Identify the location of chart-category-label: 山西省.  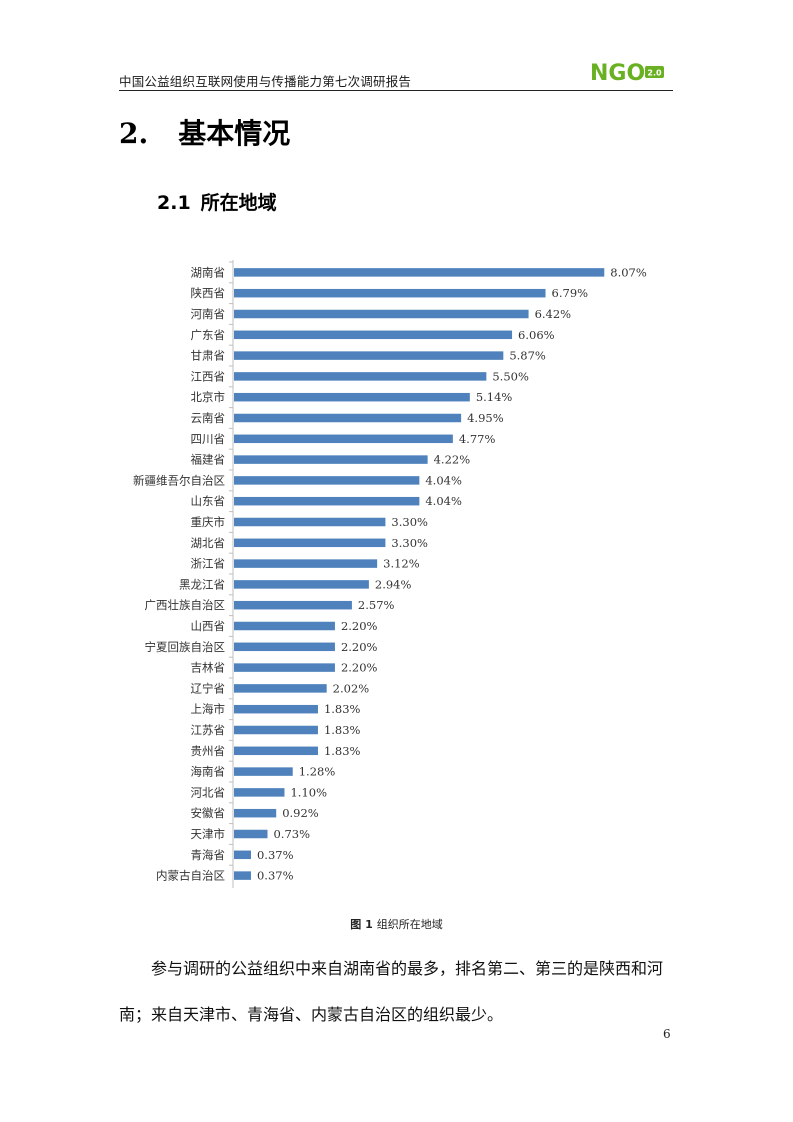
(208, 626).